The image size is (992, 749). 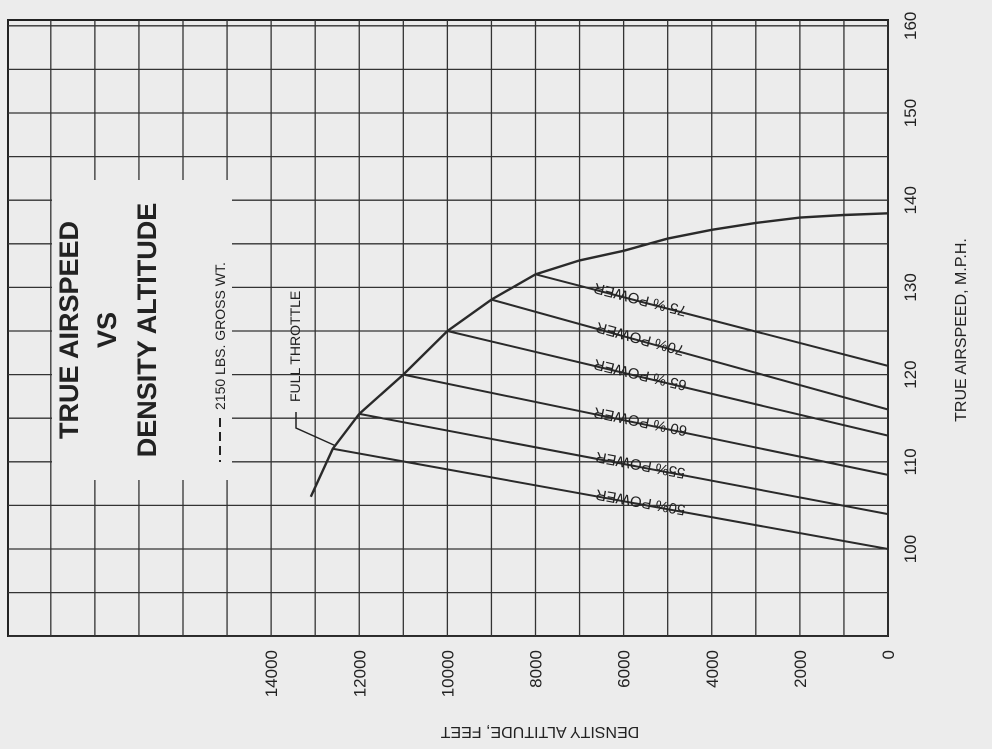 What do you see at coordinates (910, 113) in the screenshot?
I see `x-tick-label: 150` at bounding box center [910, 113].